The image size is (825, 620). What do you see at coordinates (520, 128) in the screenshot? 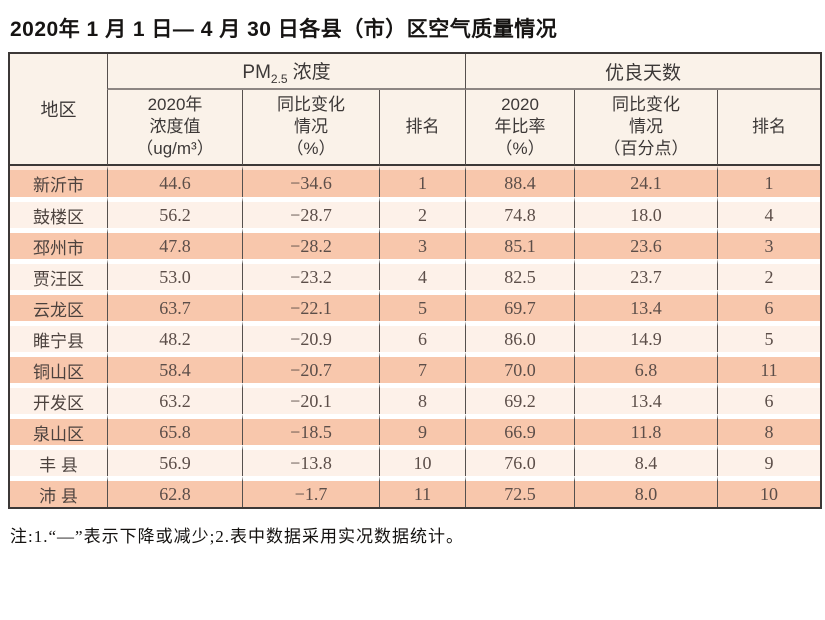
I see `col-header-ratio: 2020 年比率 （%）` at bounding box center [520, 128].